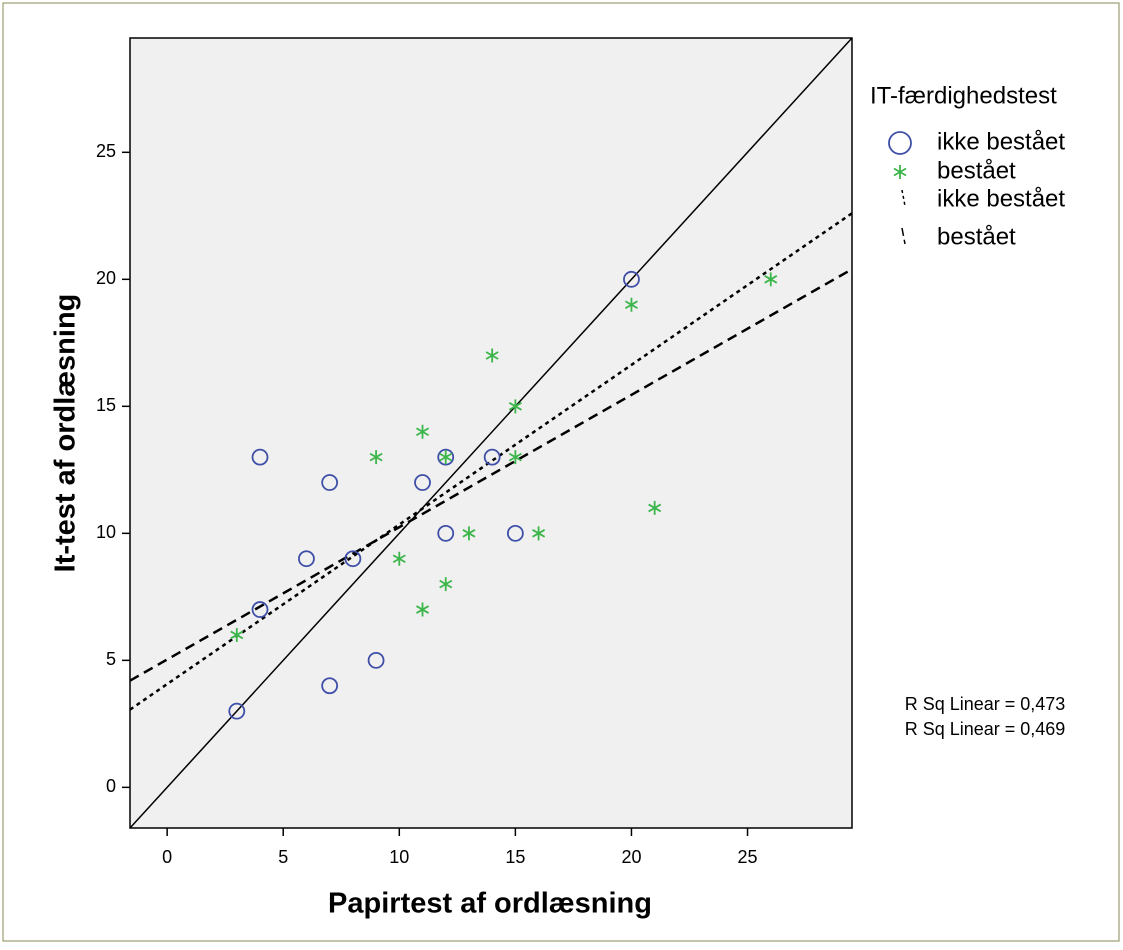 The height and width of the screenshot is (950, 1123). What do you see at coordinates (399, 857) in the screenshot?
I see `x-tick-label: 10` at bounding box center [399, 857].